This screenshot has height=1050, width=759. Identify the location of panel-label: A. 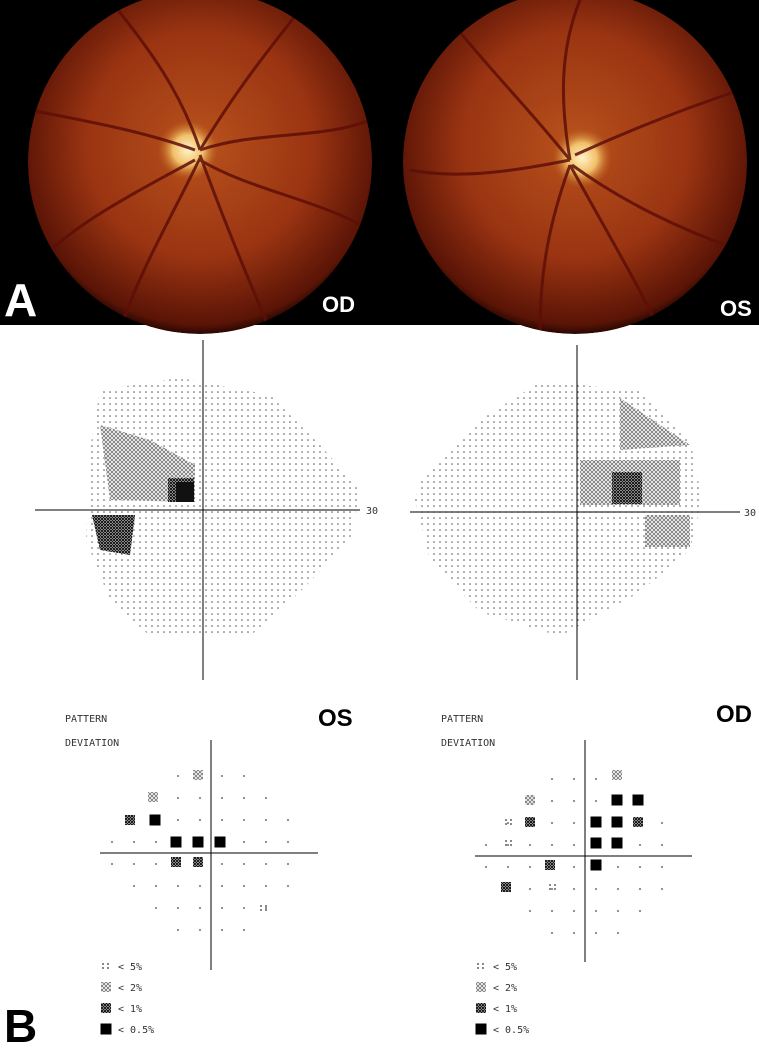
(20, 300).